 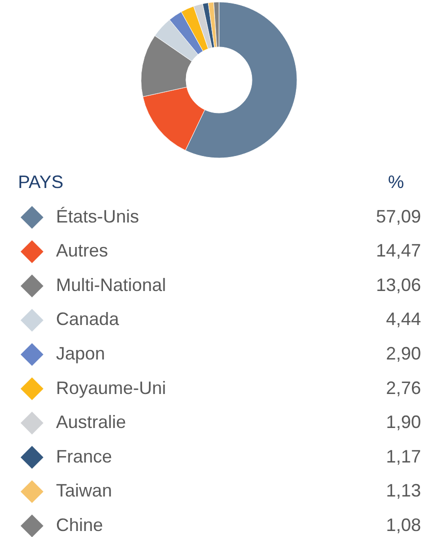 I want to click on legend-title: PAYS, so click(x=41, y=182).